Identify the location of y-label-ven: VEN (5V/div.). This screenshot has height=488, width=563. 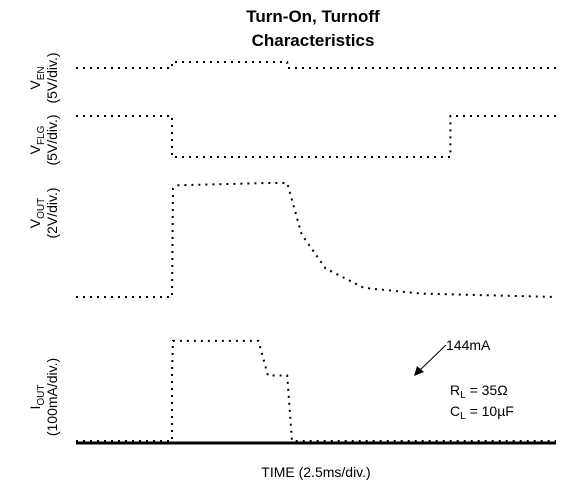
(43, 77).